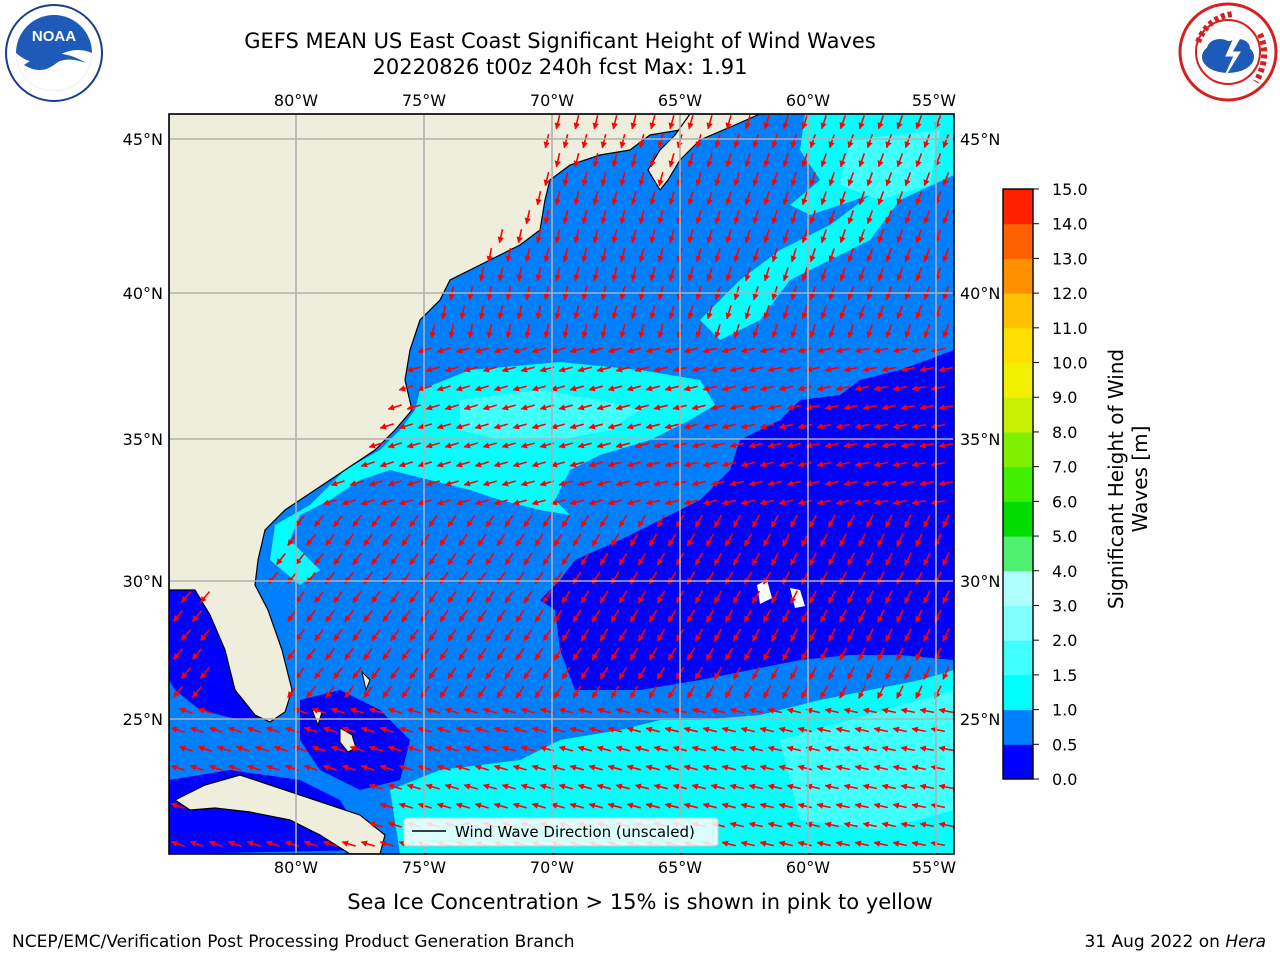  Describe the element at coordinates (1064, 744) in the screenshot. I see `colorbar-tick-label: 0.5` at that location.